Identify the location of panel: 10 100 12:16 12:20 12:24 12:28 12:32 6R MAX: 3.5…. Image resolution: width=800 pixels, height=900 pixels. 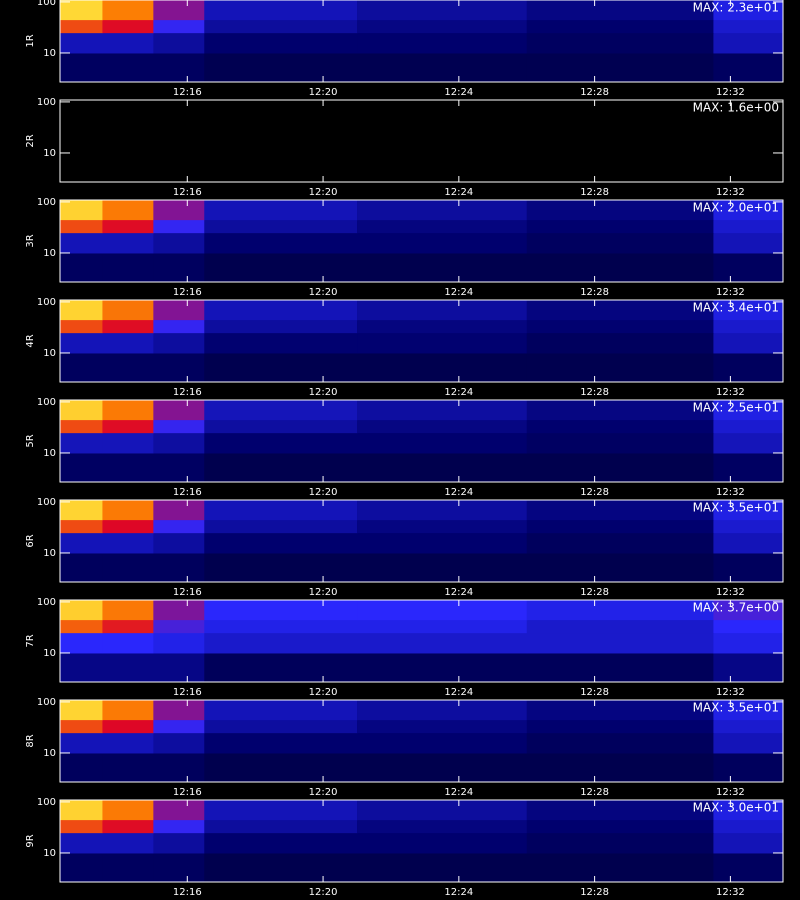
(404, 547).